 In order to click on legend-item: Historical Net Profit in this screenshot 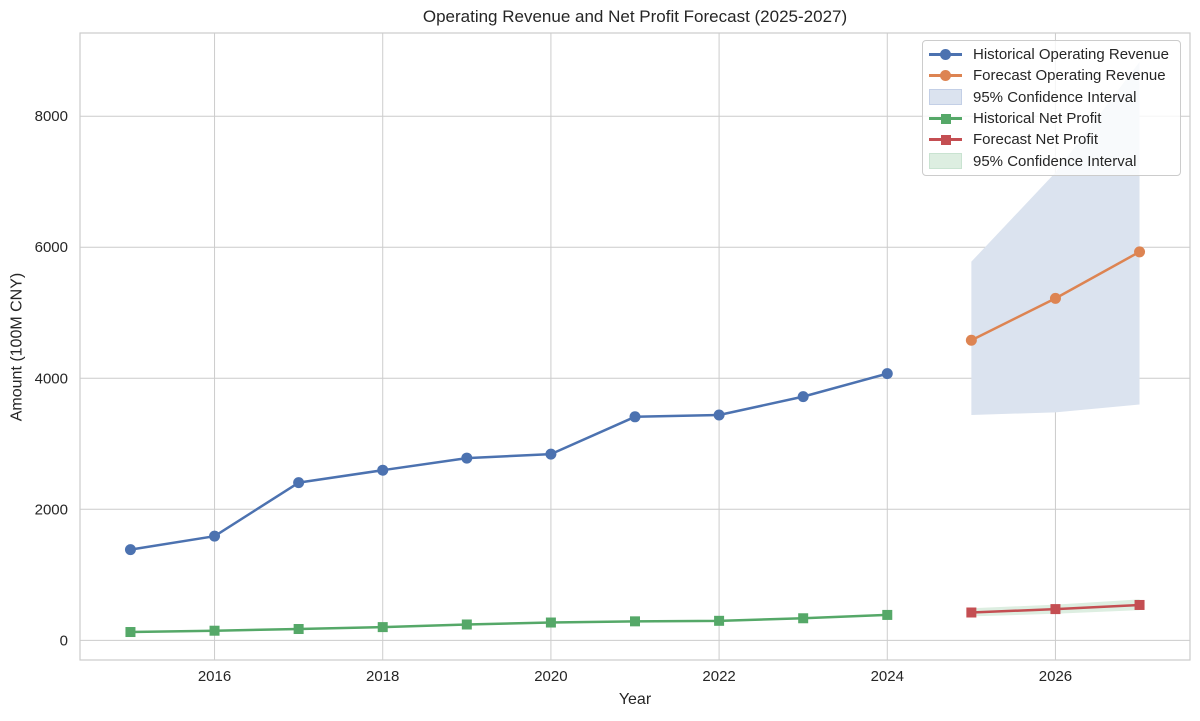, I will do `click(1054, 118)`.